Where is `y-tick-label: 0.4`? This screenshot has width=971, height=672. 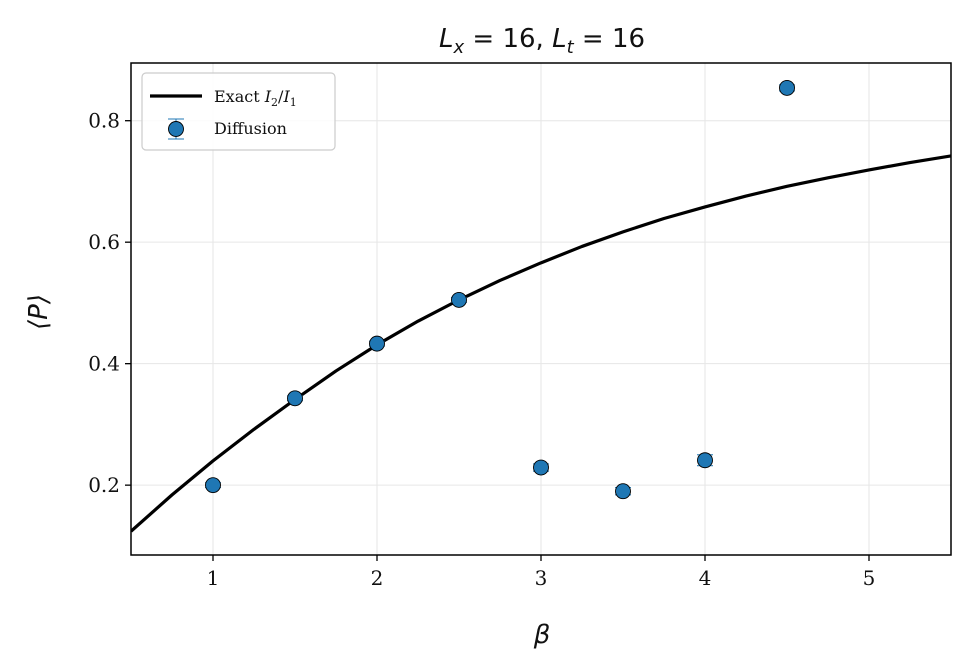 y-tick-label: 0.4 is located at coordinates (104, 364).